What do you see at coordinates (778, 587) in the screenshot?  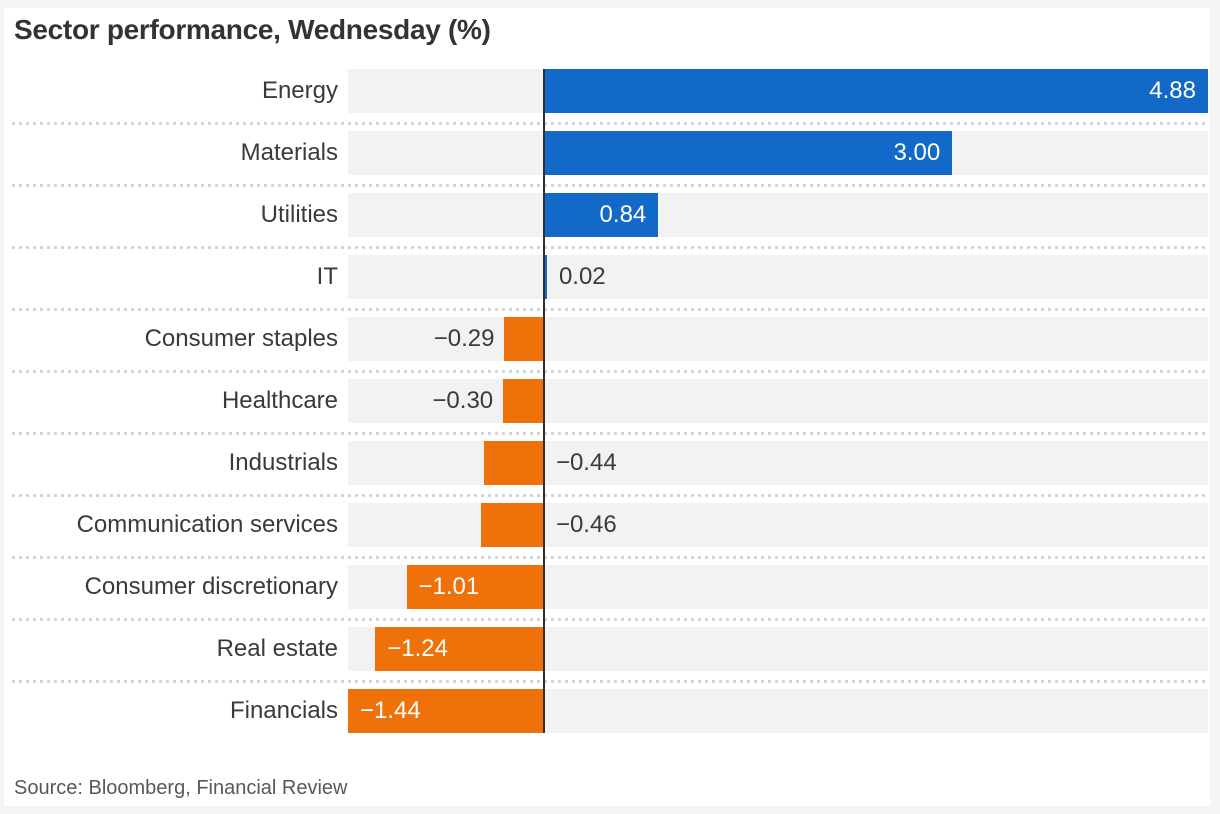 I see `row-track: −1.01` at bounding box center [778, 587].